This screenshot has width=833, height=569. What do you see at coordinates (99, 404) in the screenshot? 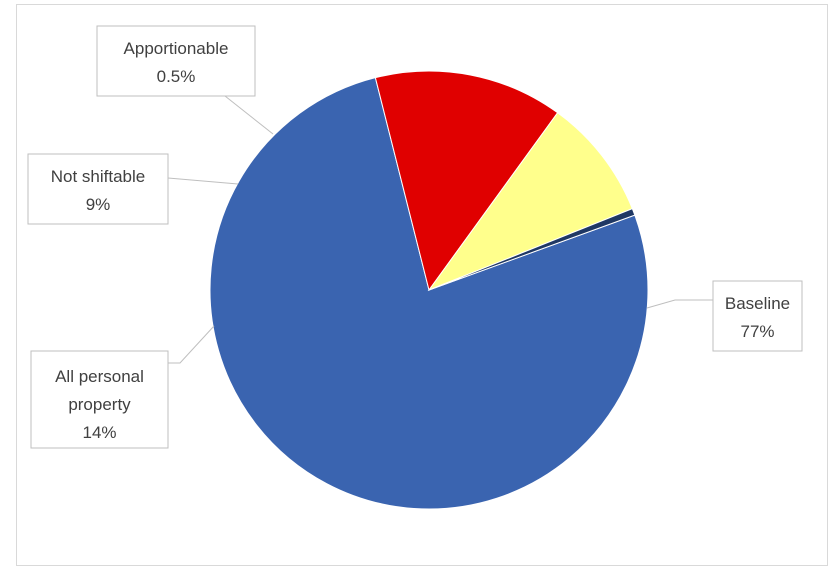
I see `label-personal-name-line2: property` at bounding box center [99, 404].